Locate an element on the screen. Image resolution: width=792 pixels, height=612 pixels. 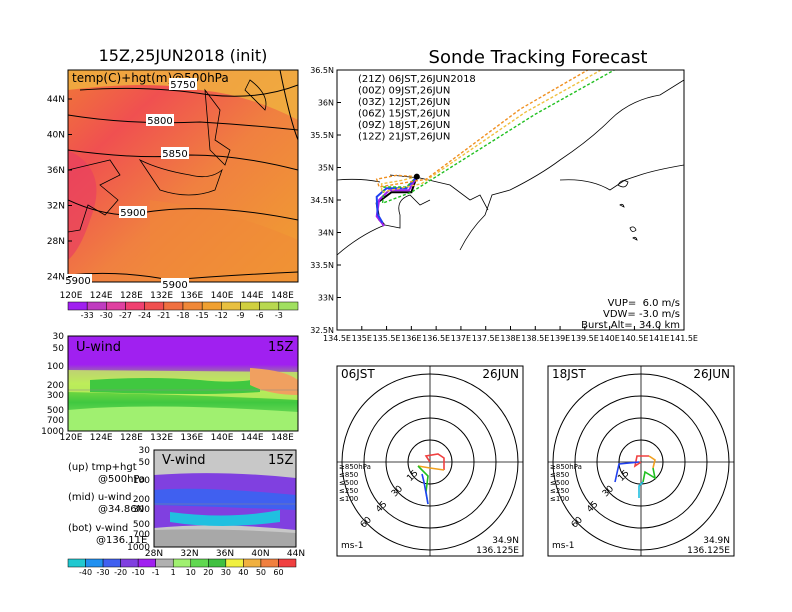
contour-label: 5900 is located at coordinates (77, 281).